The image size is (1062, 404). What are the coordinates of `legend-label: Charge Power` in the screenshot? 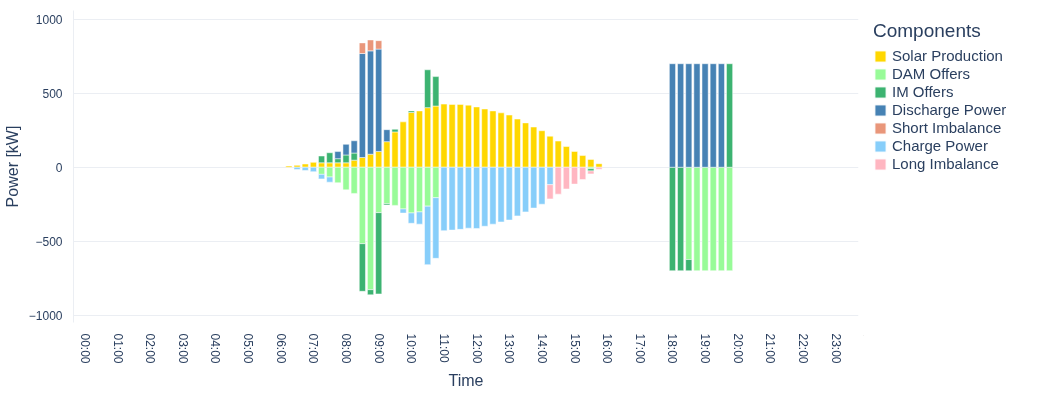 It's located at (940, 145).